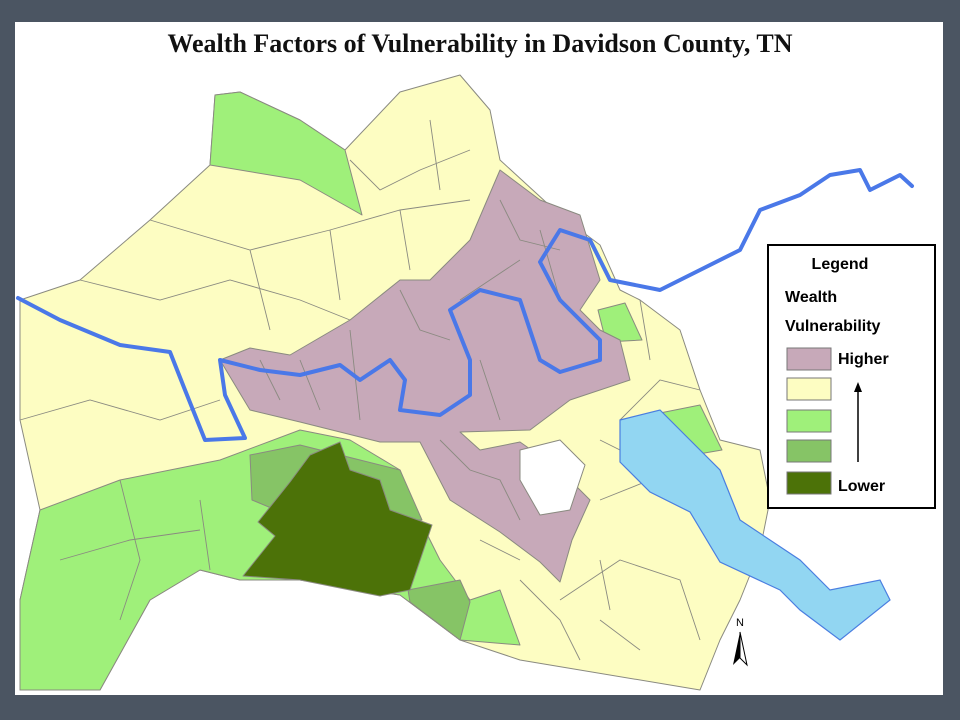 The width and height of the screenshot is (960, 720). I want to click on legend-subtitle: Wealth, so click(811, 297).